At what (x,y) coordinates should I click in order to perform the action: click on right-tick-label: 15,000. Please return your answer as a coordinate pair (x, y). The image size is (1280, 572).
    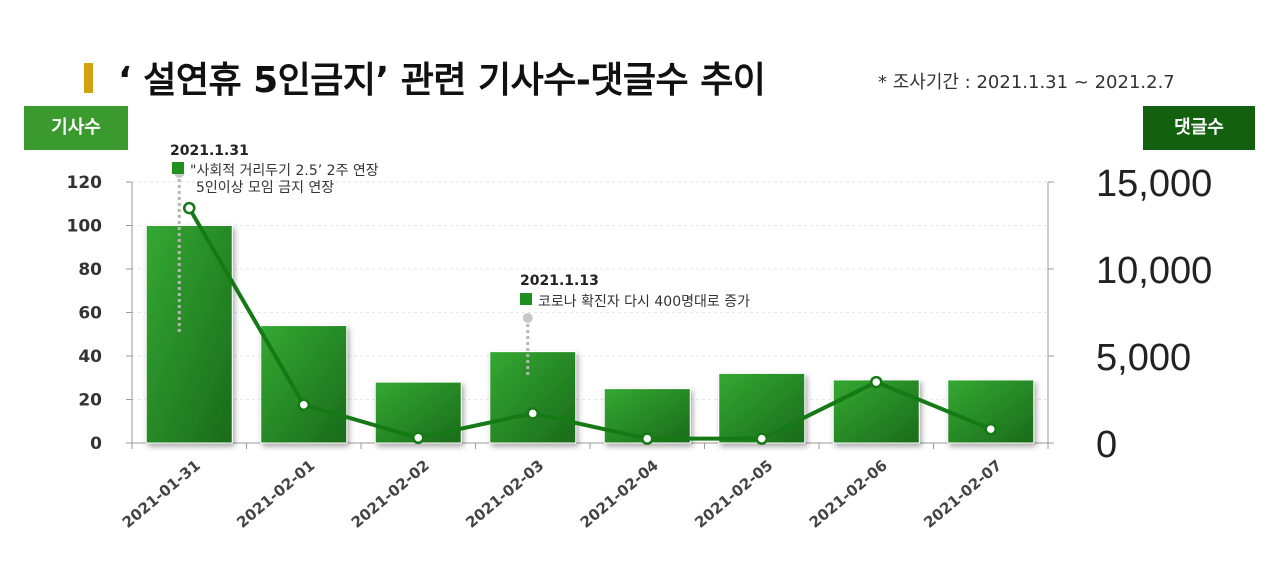
    Looking at the image, I should click on (1154, 184).